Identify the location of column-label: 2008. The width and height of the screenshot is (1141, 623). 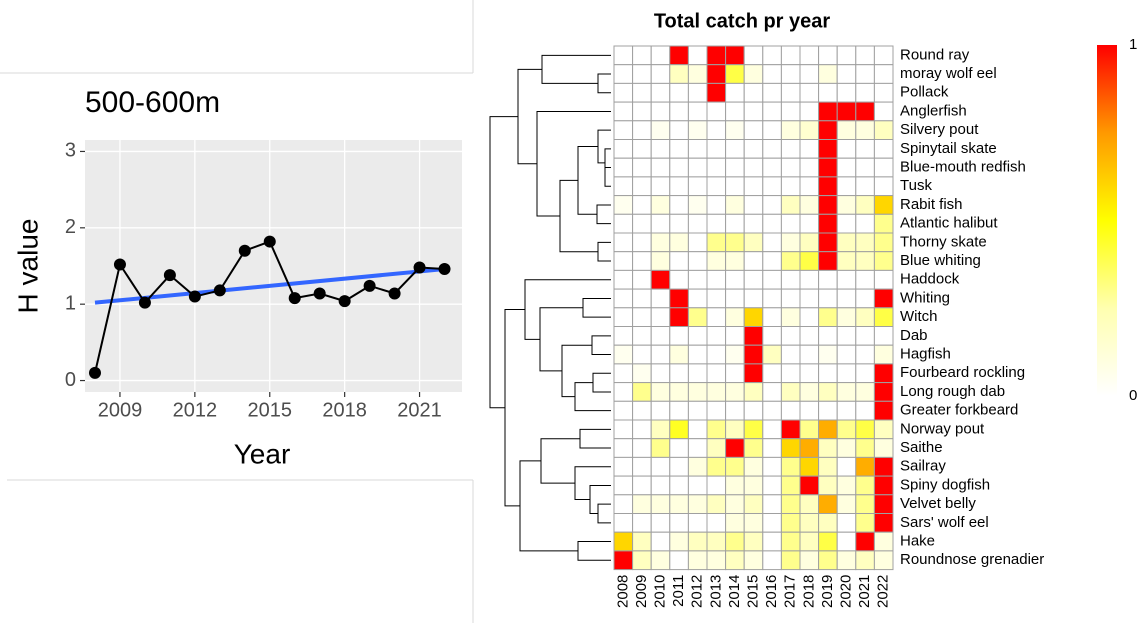
(622, 591).